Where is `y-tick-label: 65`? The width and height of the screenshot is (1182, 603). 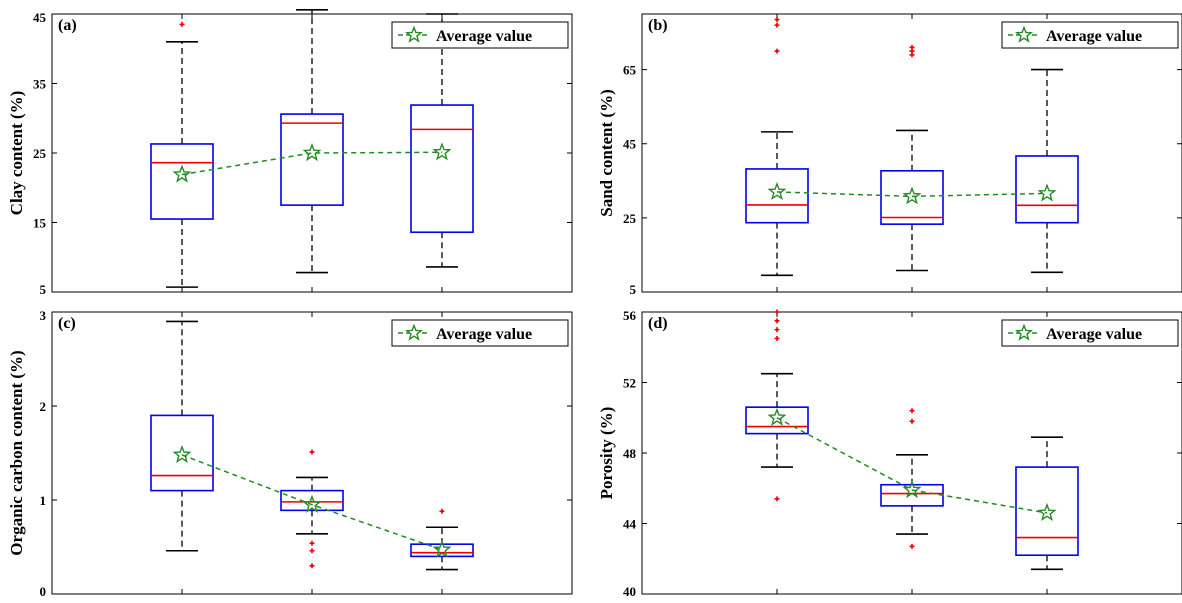 y-tick-label: 65 is located at coordinates (630, 70).